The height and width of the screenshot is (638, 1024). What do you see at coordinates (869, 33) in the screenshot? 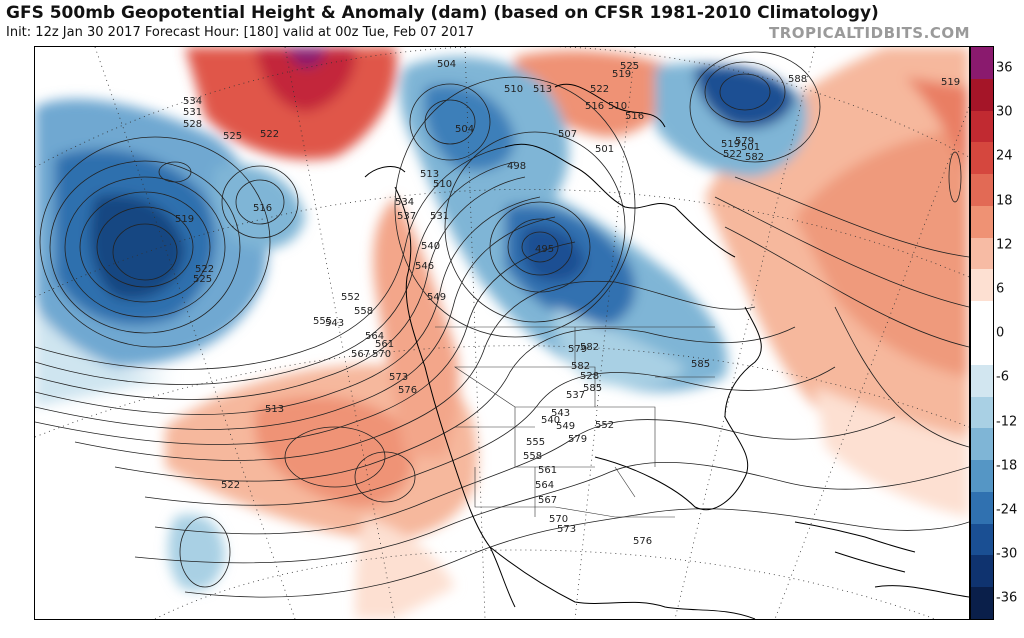
I see `brand-watermark: TROPICALTIDBITS.COM` at bounding box center [869, 33].